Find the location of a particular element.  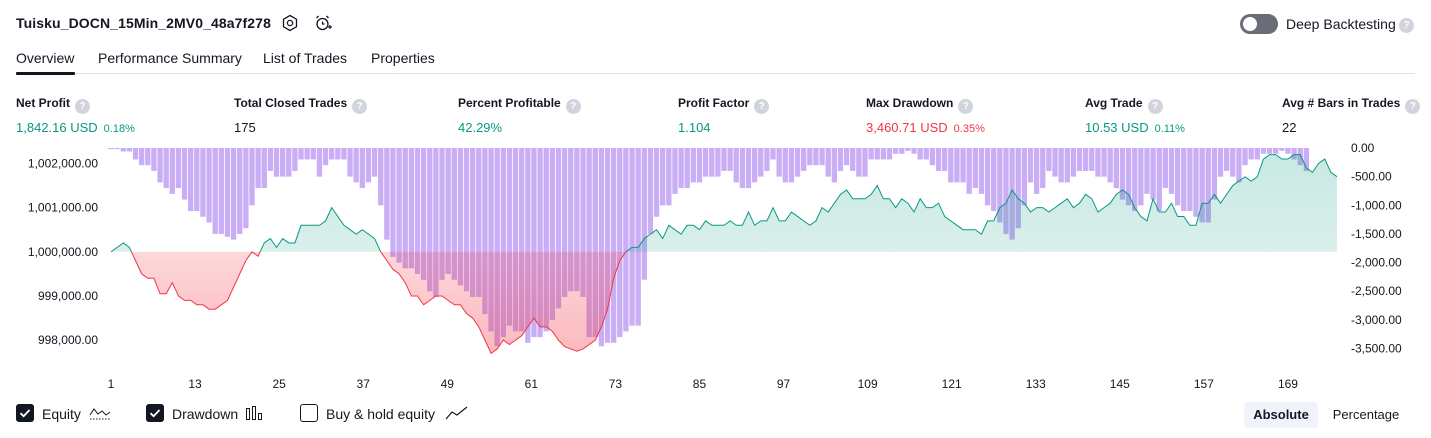

equity-checkbox is located at coordinates (25, 413).